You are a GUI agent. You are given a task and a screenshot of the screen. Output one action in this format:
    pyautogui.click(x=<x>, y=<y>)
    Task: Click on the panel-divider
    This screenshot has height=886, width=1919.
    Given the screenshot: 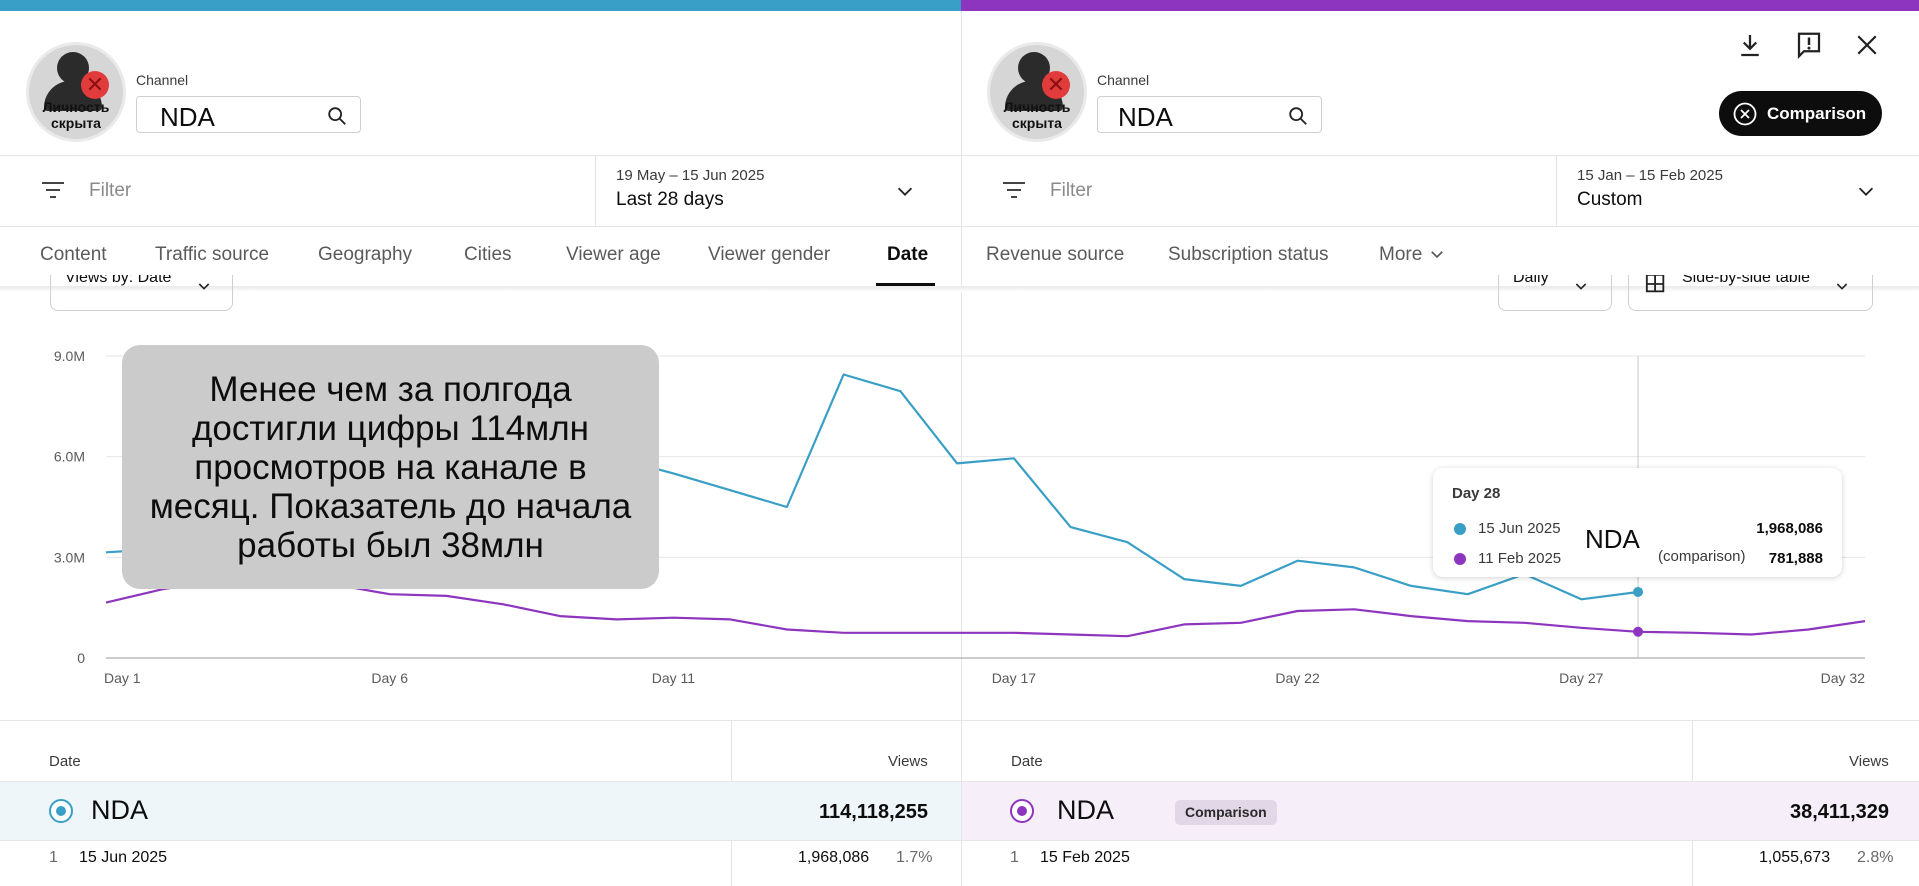 What is the action you would take?
    pyautogui.click(x=961, y=448)
    